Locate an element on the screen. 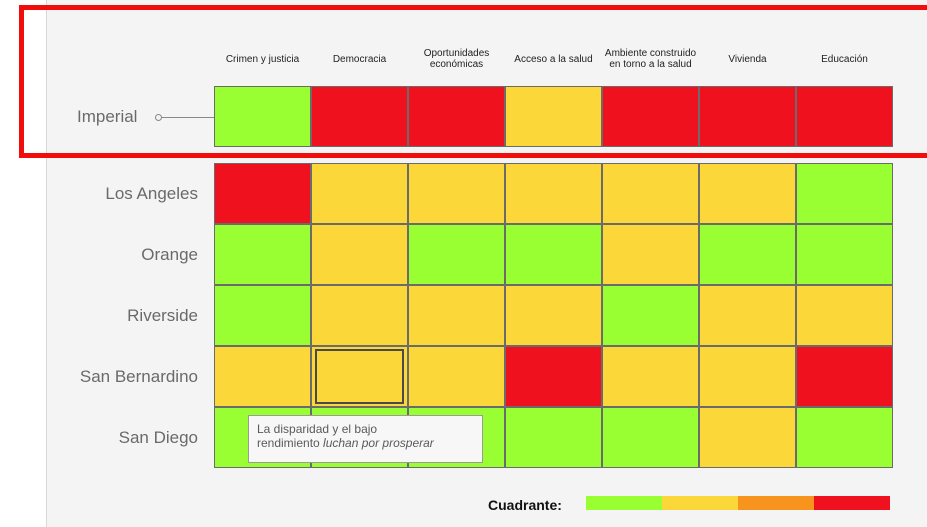 This screenshot has width=927, height=527. row-label-san-bernardino: San Bernardino is located at coordinates (138, 376).